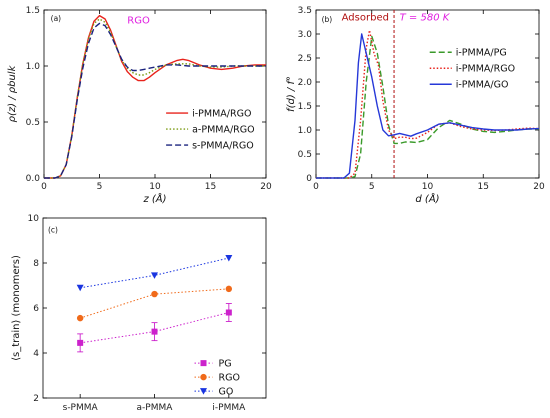 The image size is (550, 418). What do you see at coordinates (33, 179) in the screenshot?
I see `y-tick-label: 0.0` at bounding box center [33, 179].